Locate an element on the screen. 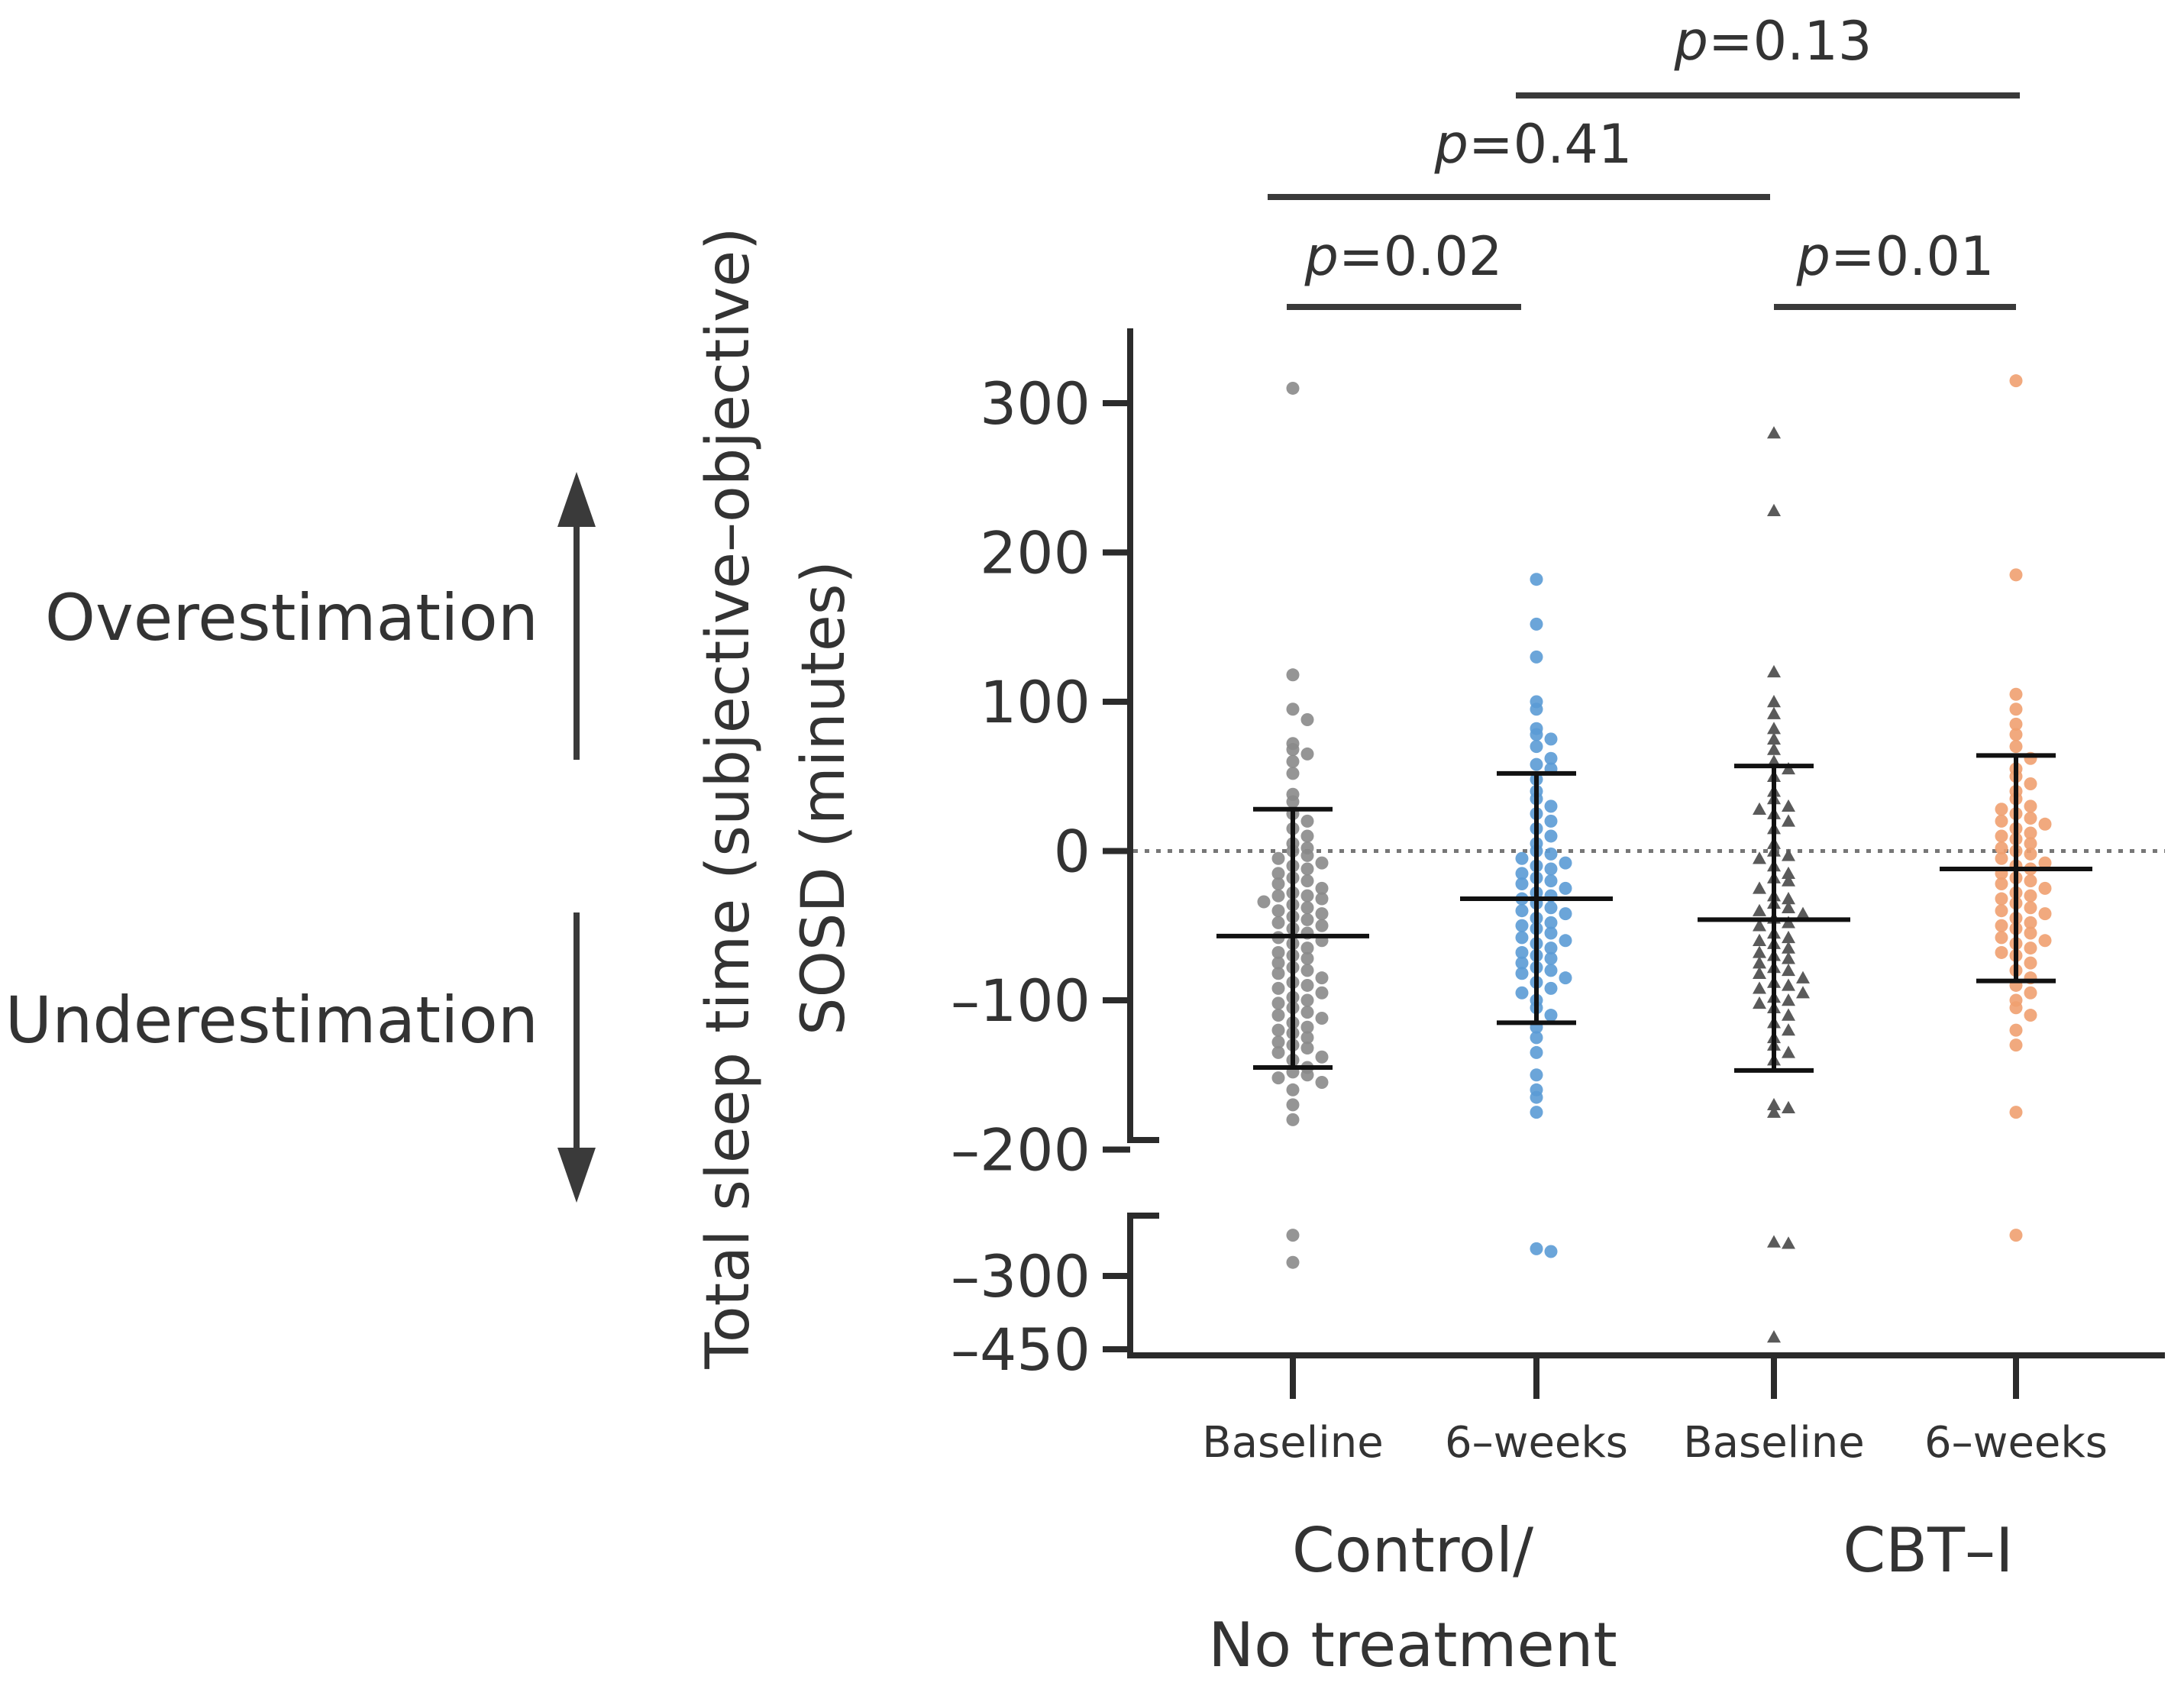 This screenshot has height=1686, width=2184. down-arrow-icon is located at coordinates (576, 1057).